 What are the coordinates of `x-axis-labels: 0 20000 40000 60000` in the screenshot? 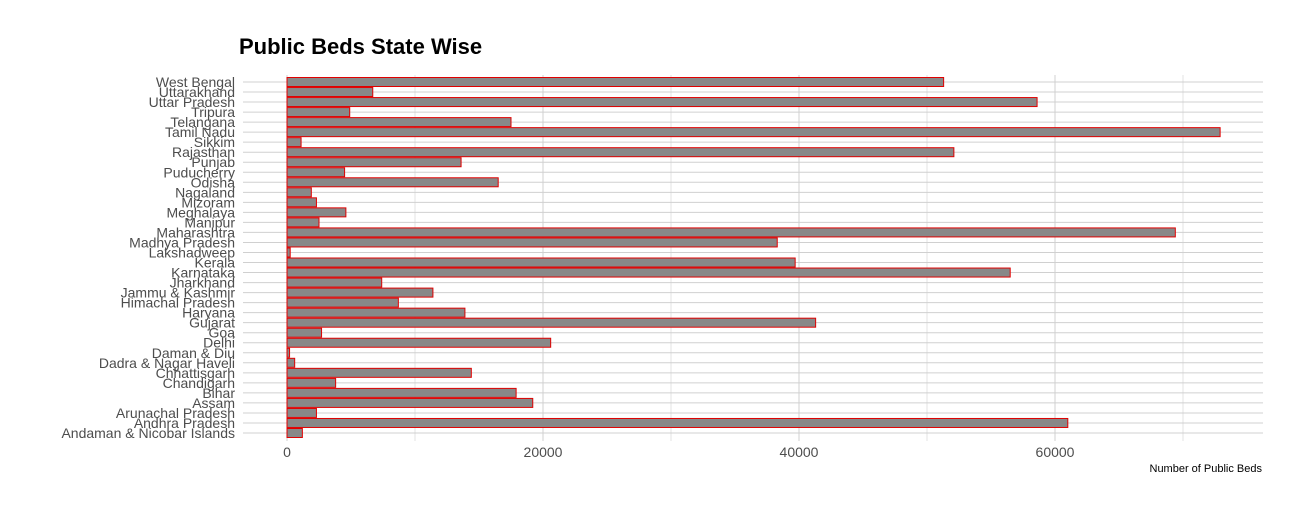 It's located at (679, 452).